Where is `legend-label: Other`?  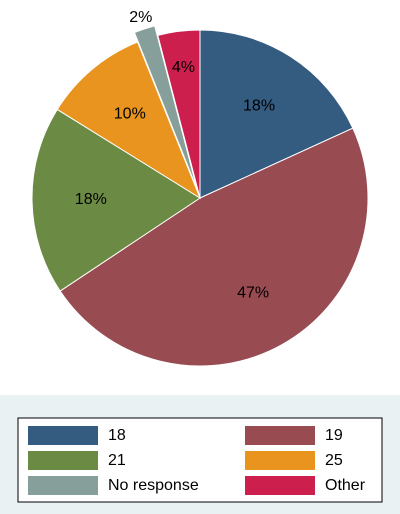 legend-label: Other is located at coordinates (345, 485).